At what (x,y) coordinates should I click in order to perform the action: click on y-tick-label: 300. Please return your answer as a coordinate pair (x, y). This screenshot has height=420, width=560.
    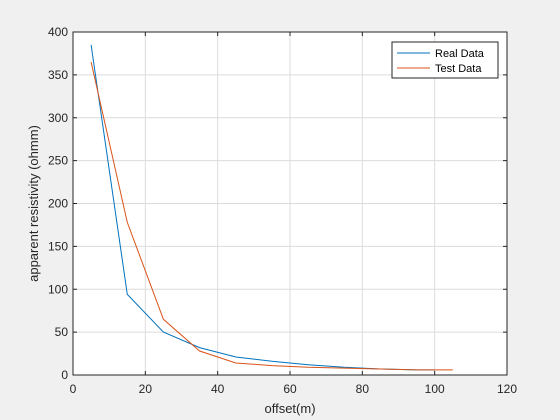
    Looking at the image, I should click on (58, 118).